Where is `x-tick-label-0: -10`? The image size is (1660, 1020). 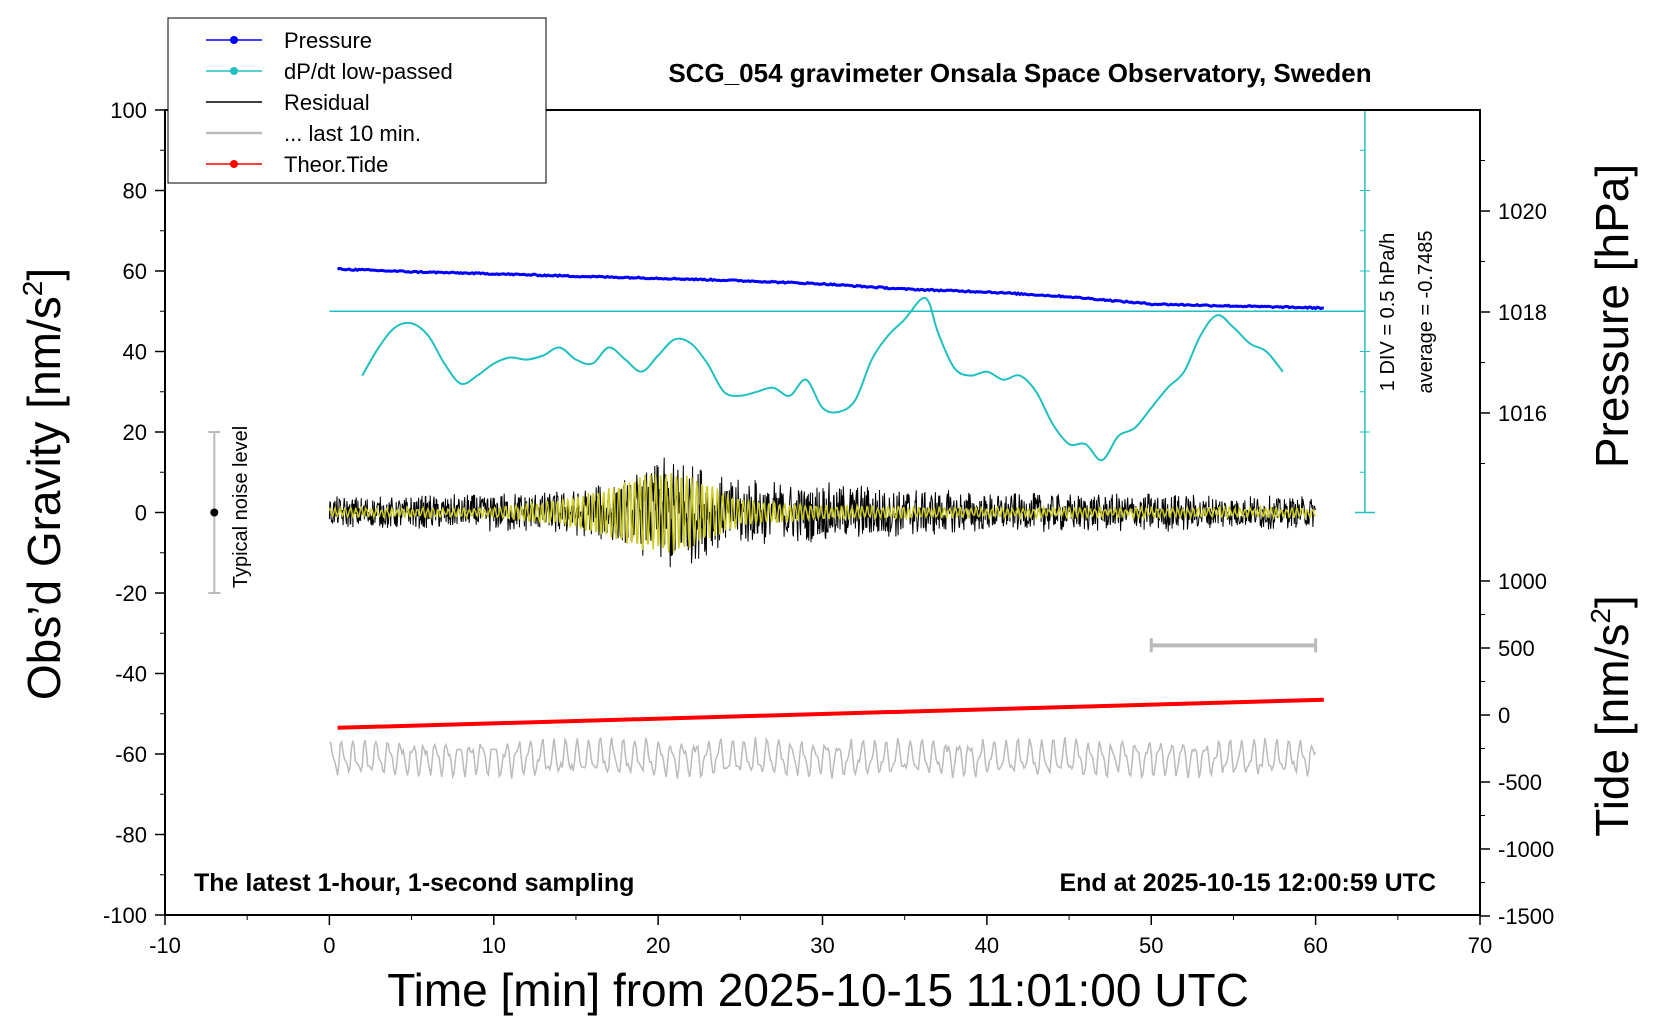
x-tick-label-0: -10 is located at coordinates (165, 945).